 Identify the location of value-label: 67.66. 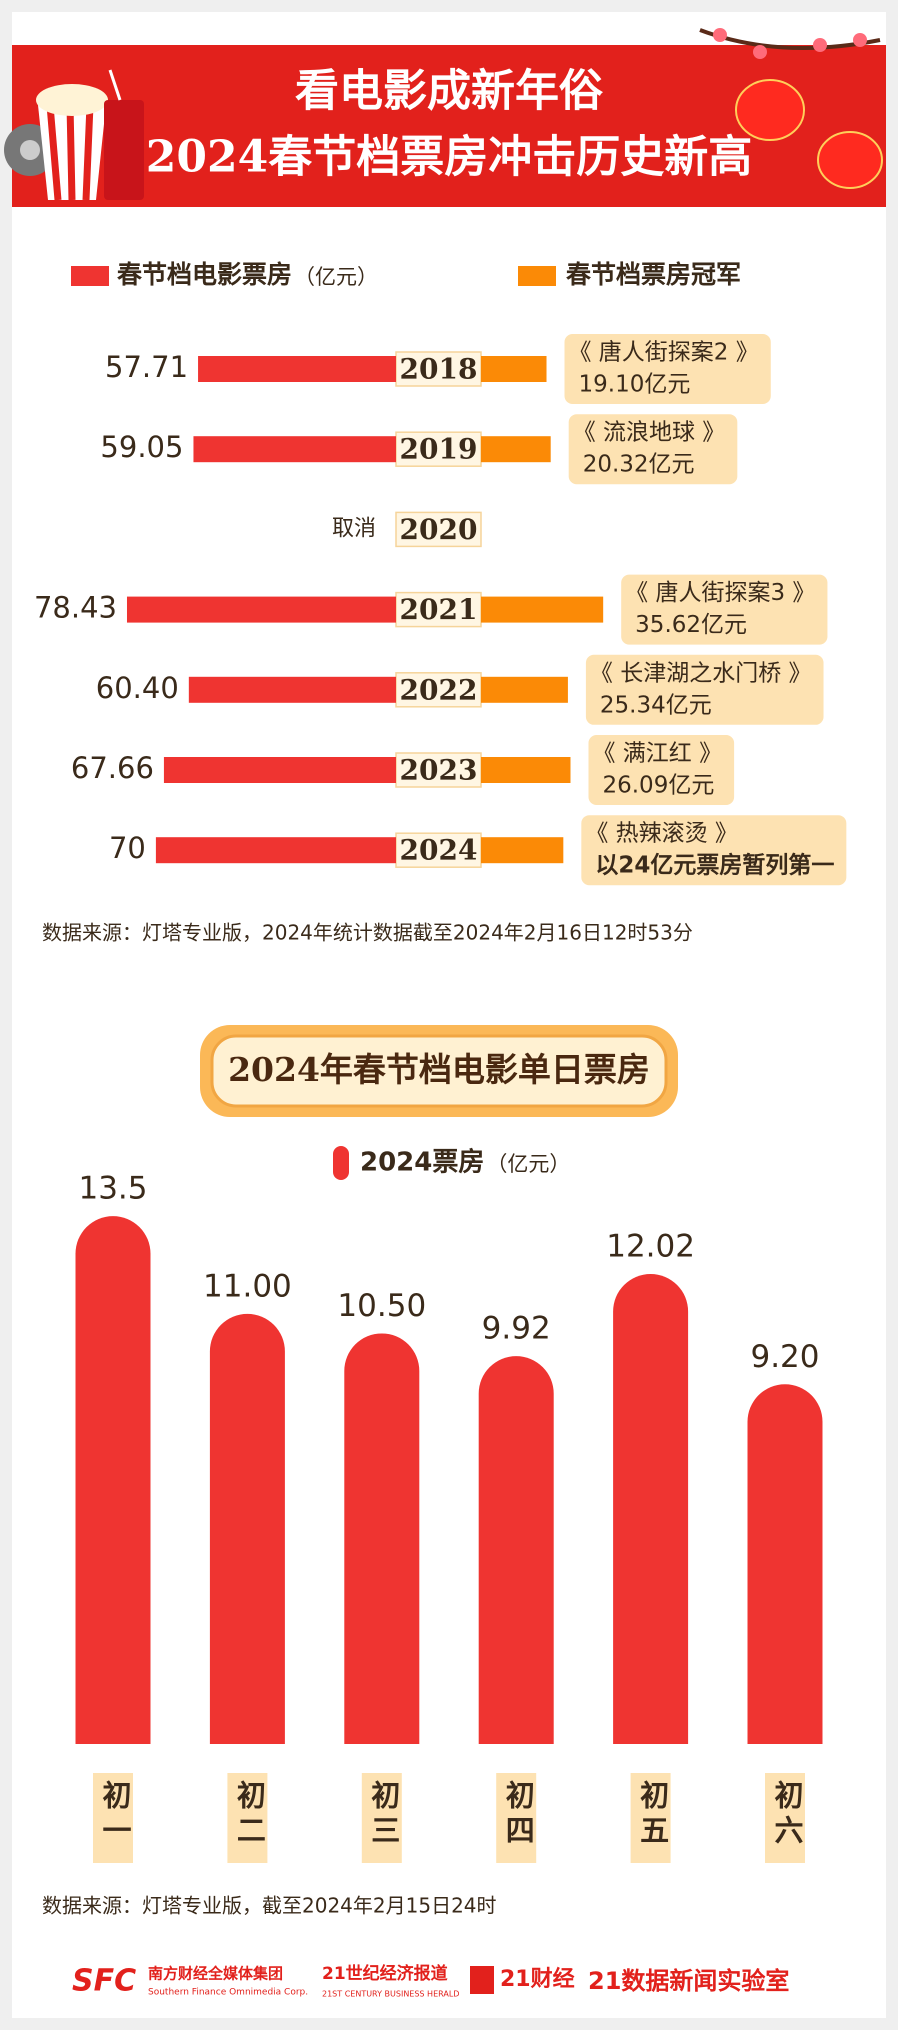
(112, 768).